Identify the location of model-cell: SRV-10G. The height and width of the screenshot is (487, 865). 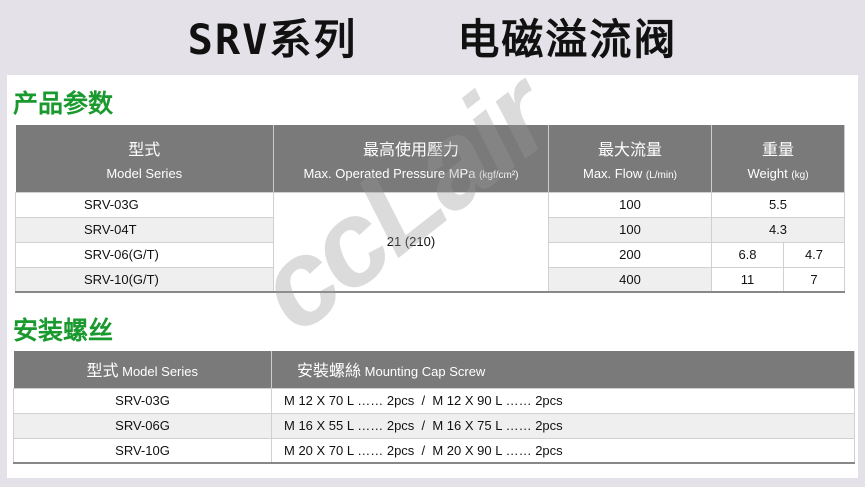
(142, 450).